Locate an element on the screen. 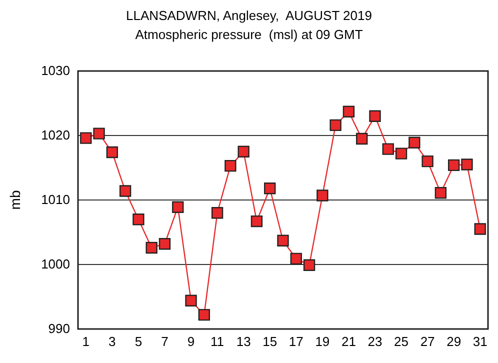 The image size is (498, 363). x-tick-label: 13 is located at coordinates (243, 342).